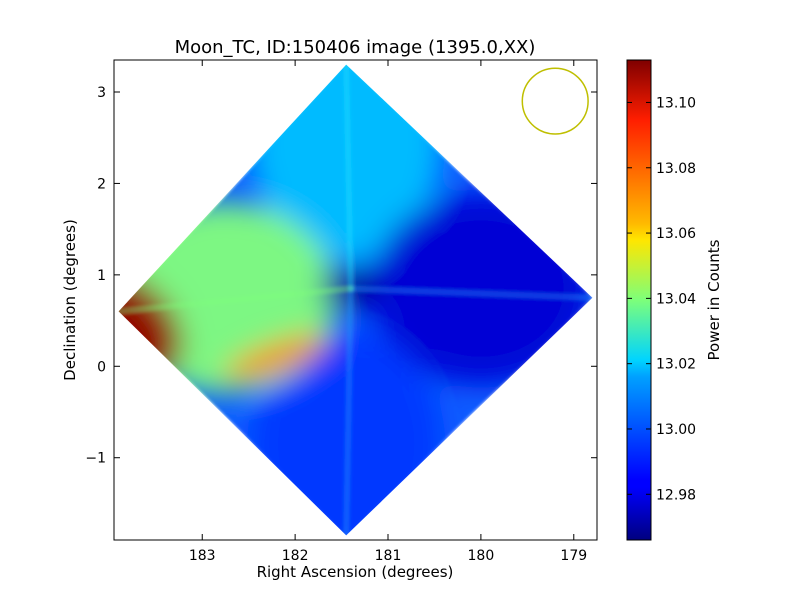  I want to click on x-tick-label: 183, so click(202, 556).